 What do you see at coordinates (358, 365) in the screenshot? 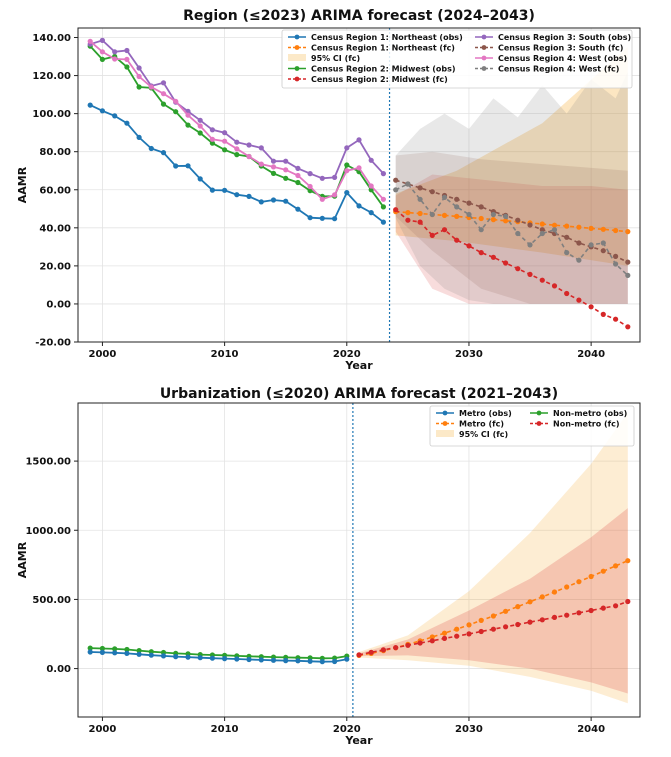
I see `x-axis-label: Year` at bounding box center [358, 365].